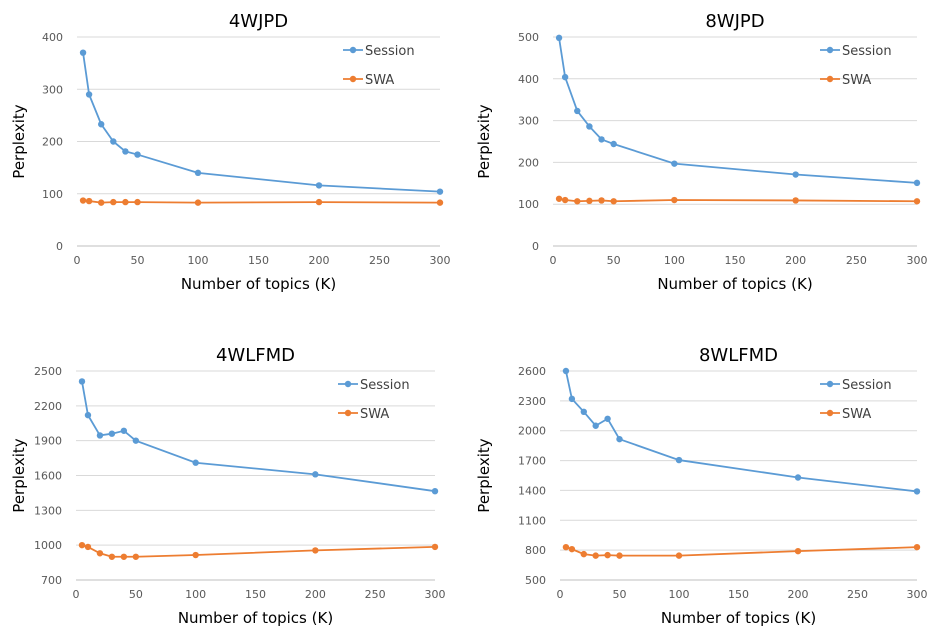 This screenshot has height=635, width=930. Describe the element at coordinates (734, 21) in the screenshot. I see `chart-title: 8WJPD` at that location.